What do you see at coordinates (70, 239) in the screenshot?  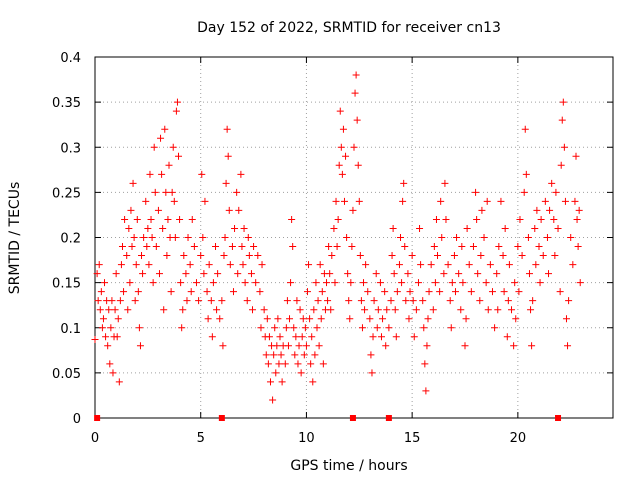 I see `y-tick-label: 0.2` at bounding box center [70, 239].